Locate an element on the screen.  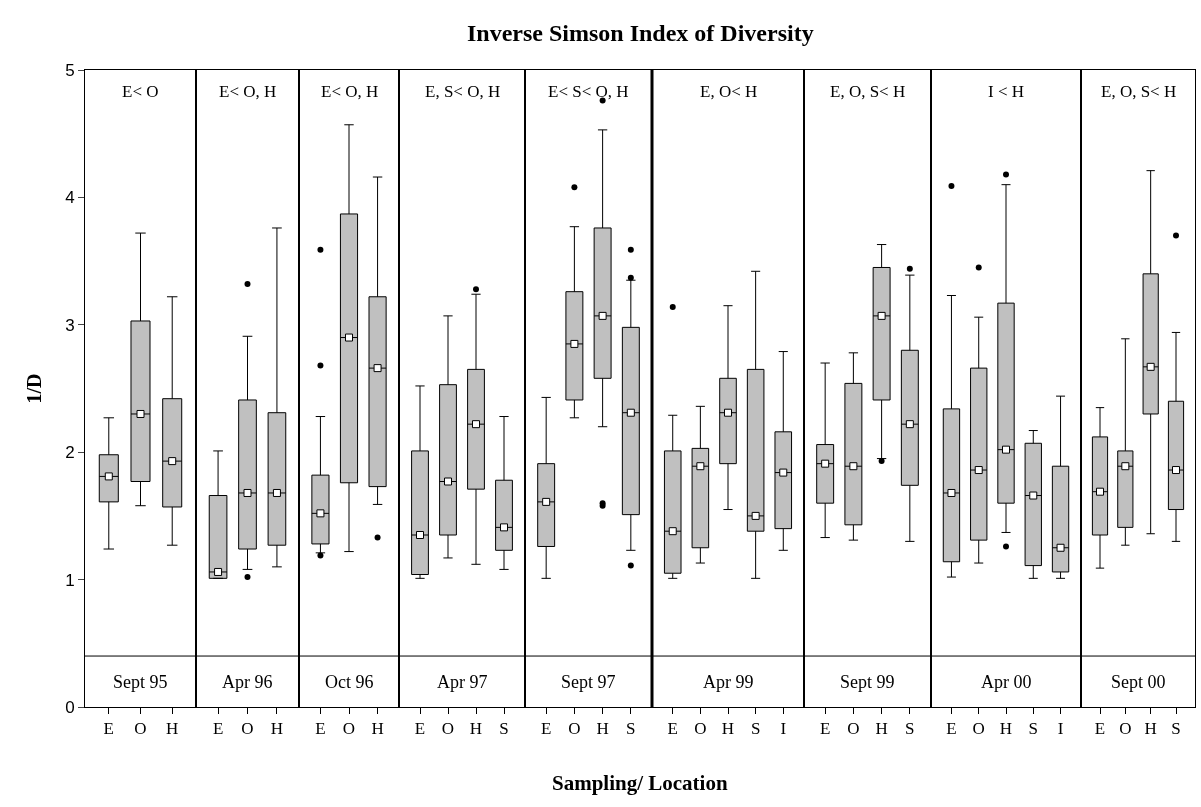
y-tick-label: 1 is located at coordinates (70, 580).